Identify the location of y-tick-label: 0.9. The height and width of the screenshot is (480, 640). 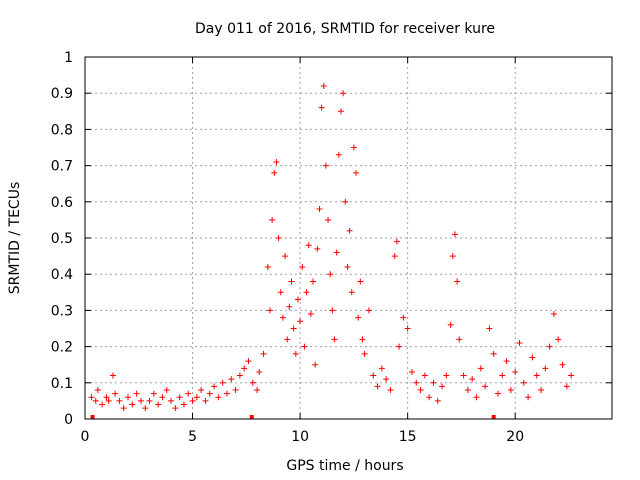
(62, 94).